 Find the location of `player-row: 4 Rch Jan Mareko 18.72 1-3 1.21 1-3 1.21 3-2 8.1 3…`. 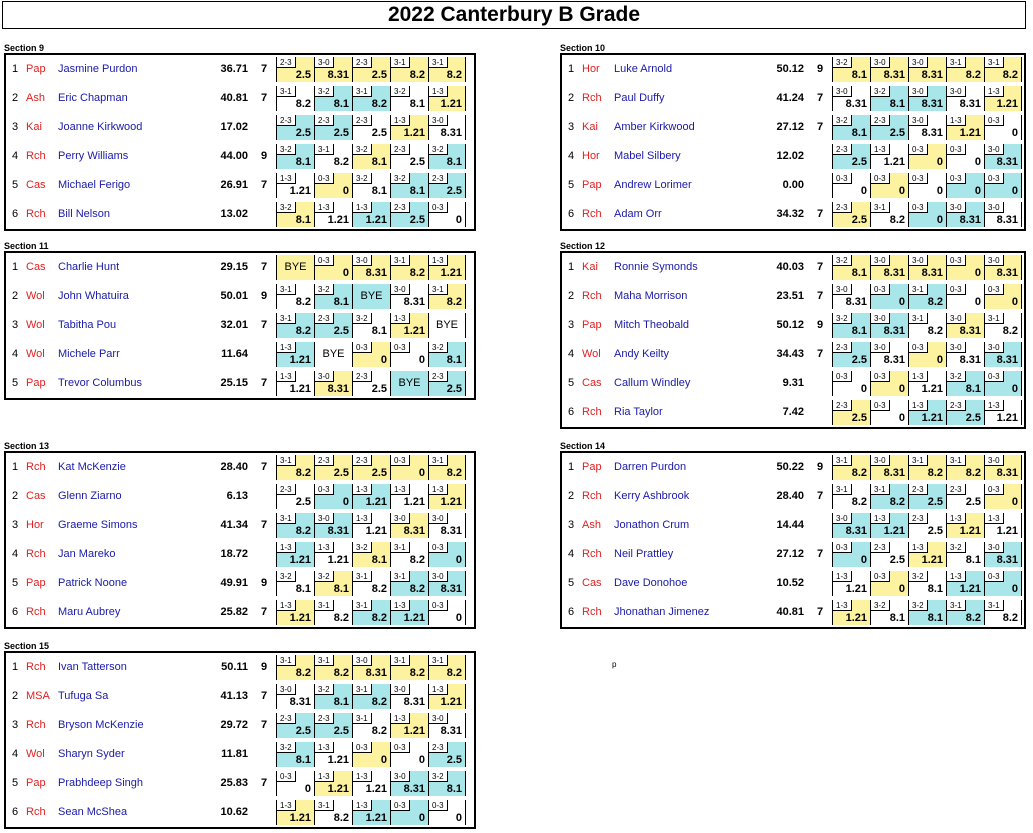

player-row: 4 Rch Jan Mareko 18.72 1-3 1.21 1-3 1.21 3-2 8.1 3… is located at coordinates (240, 554).